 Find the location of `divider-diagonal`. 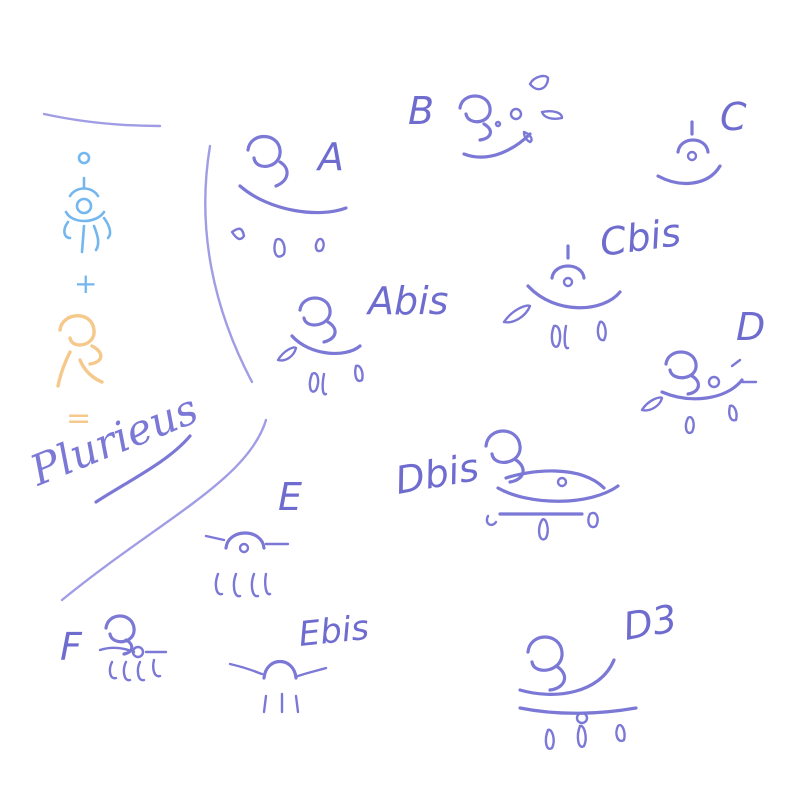

divider-diagonal is located at coordinates (164, 510).